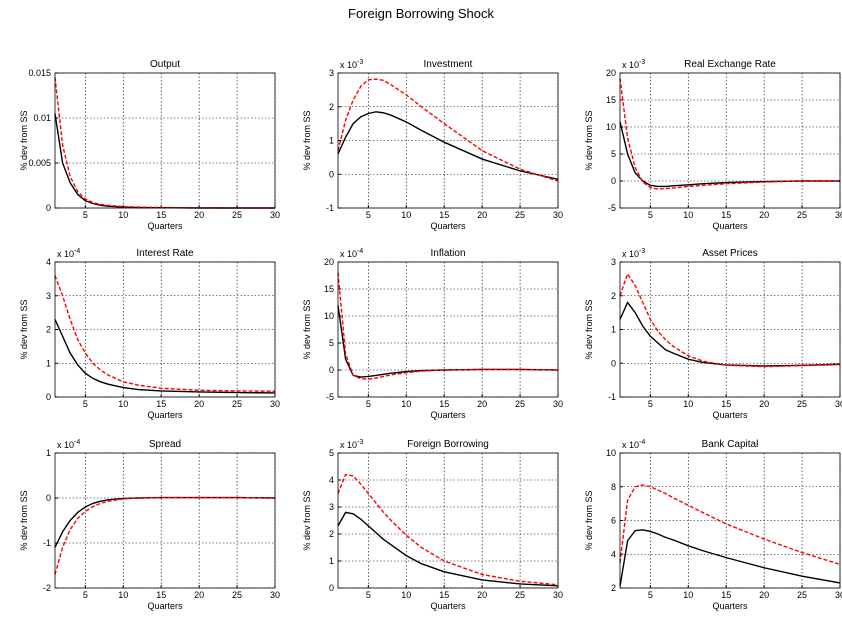 The height and width of the screenshot is (619, 842). I want to click on y-tick-label: -1, so click(47, 543).